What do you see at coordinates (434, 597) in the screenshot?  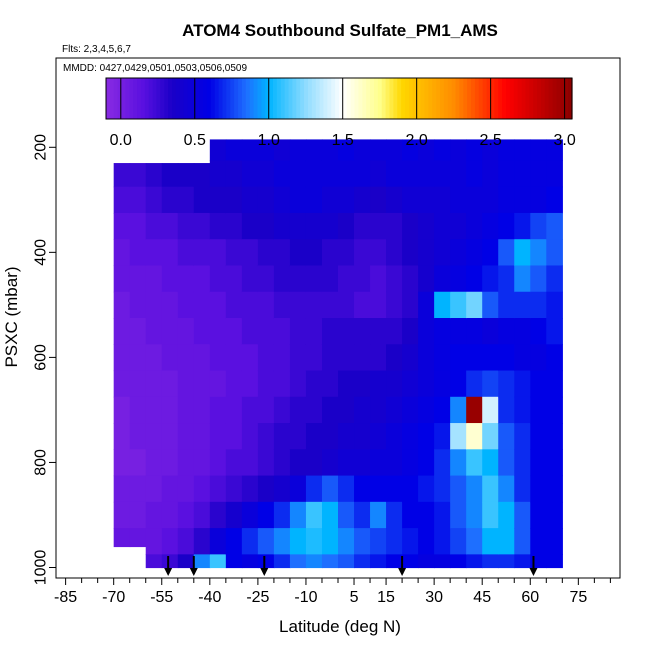 I see `x-tick-label: 30` at bounding box center [434, 597].